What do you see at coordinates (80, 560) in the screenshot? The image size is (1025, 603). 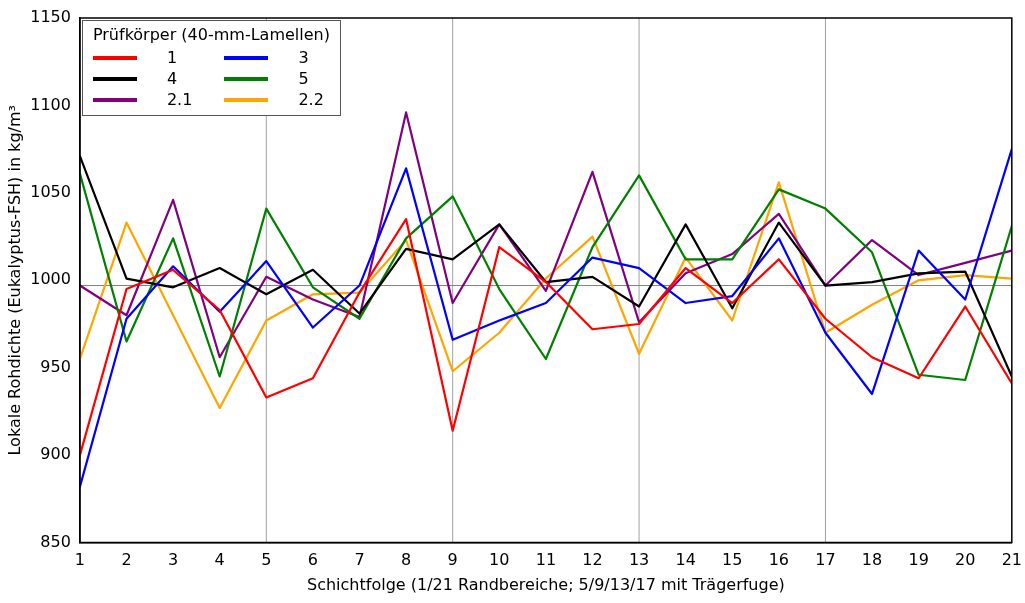 I see `x-tick-label: 1` at bounding box center [80, 560].